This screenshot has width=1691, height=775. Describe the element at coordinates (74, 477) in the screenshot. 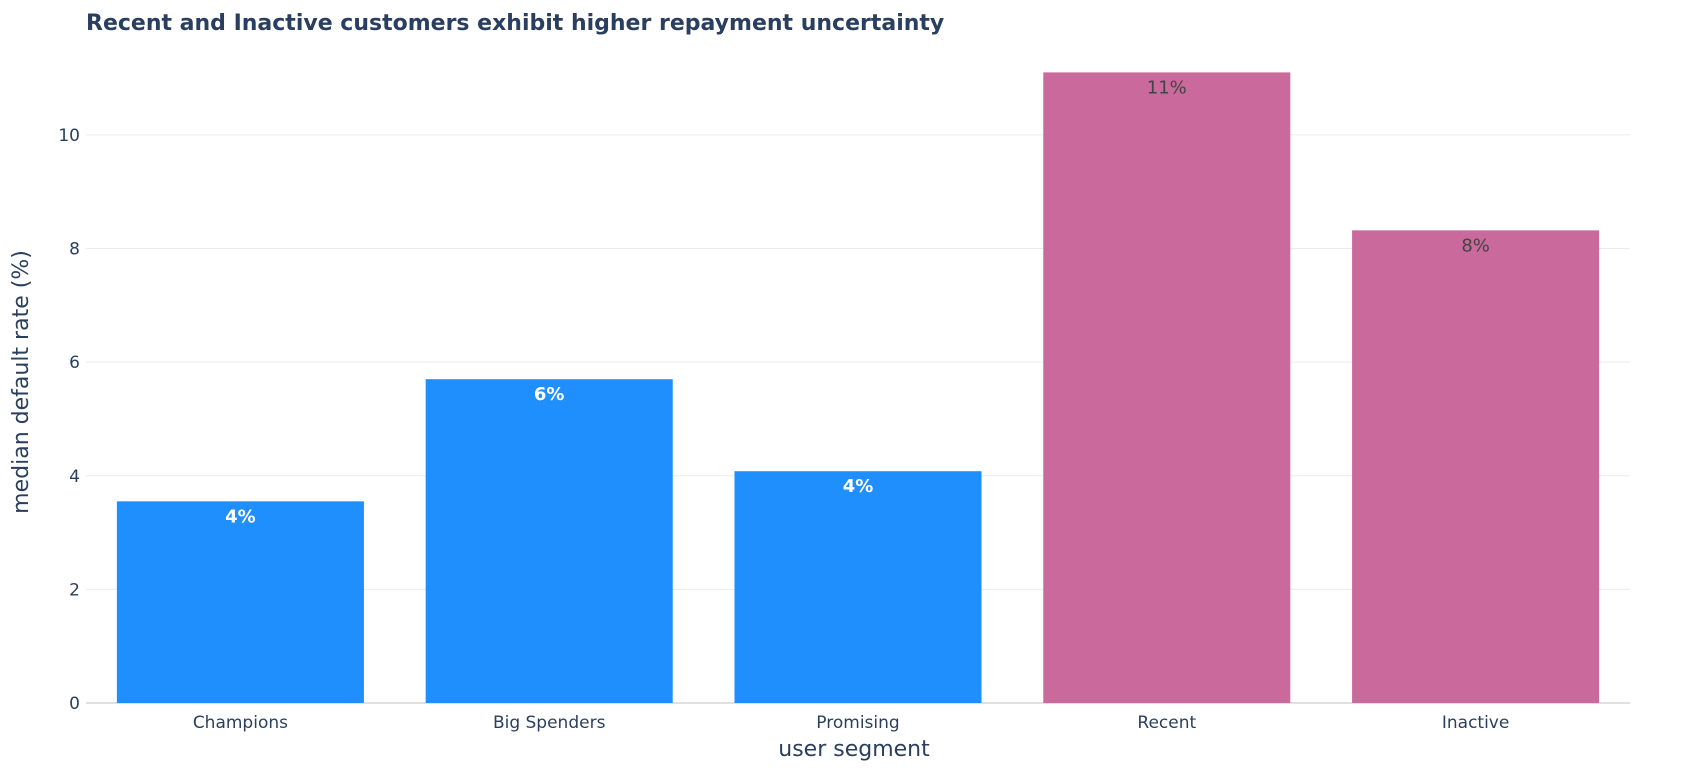

I see `y-tick-label: 4` at that location.